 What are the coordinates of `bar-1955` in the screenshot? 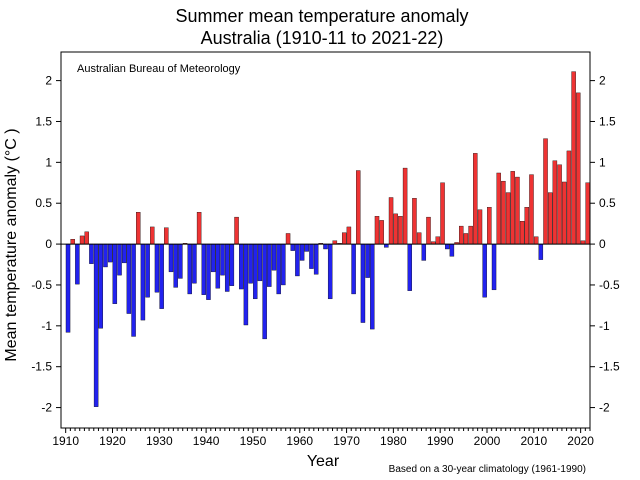 It's located at (278, 269).